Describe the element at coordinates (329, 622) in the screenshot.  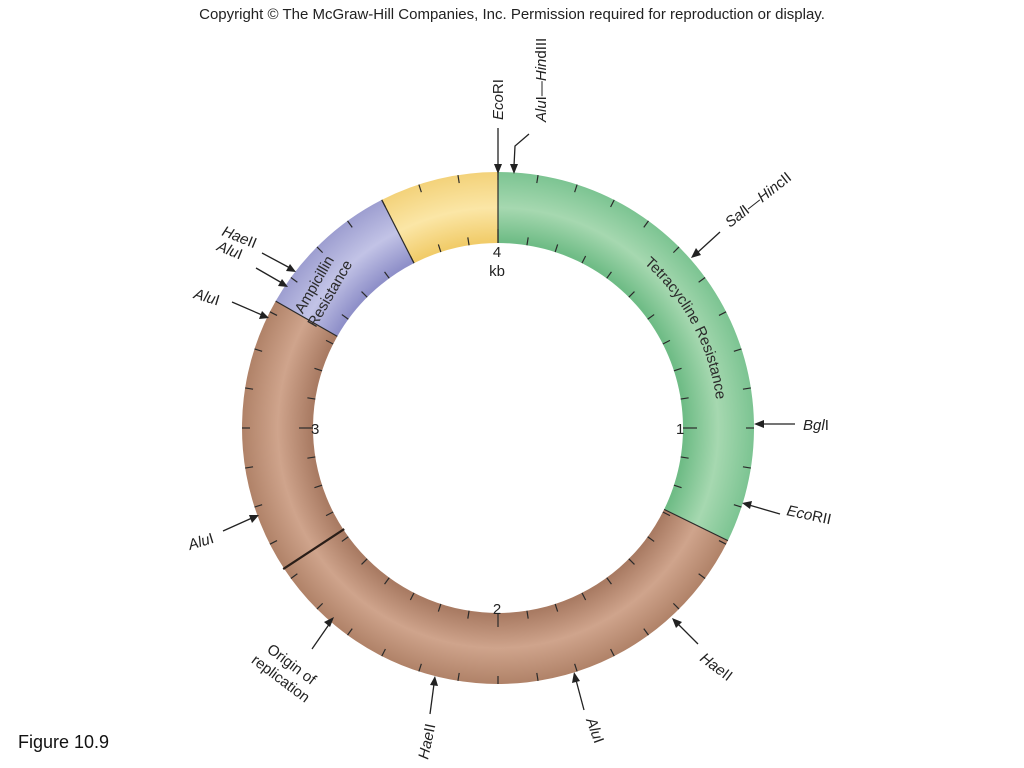
I see `origin-arrowhead` at that location.